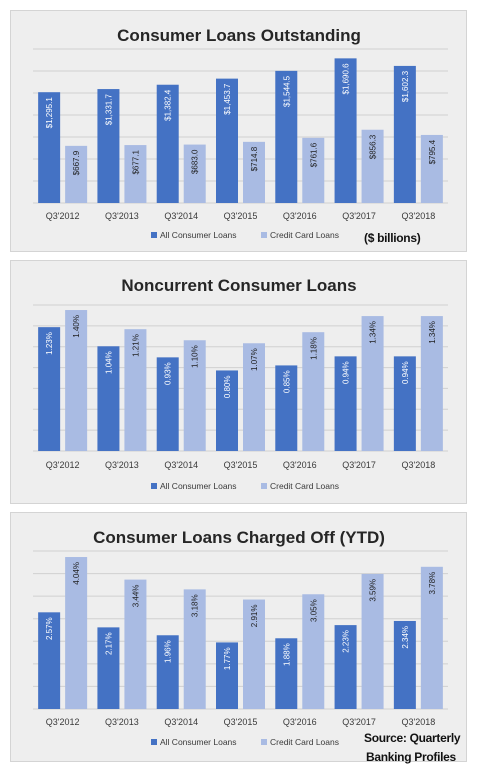 Image resolution: width=477 pixels, height=774 pixels. What do you see at coordinates (405, 637) in the screenshot?
I see `bar-data-label: 2.34%` at bounding box center [405, 637].